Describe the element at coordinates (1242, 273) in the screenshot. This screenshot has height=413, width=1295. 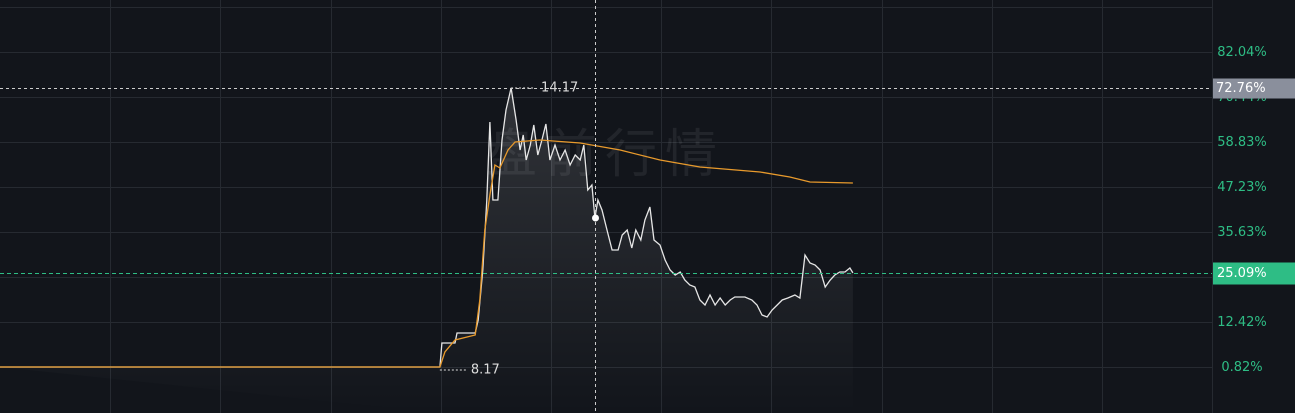
I see `current-label: 25.09%` at that location.